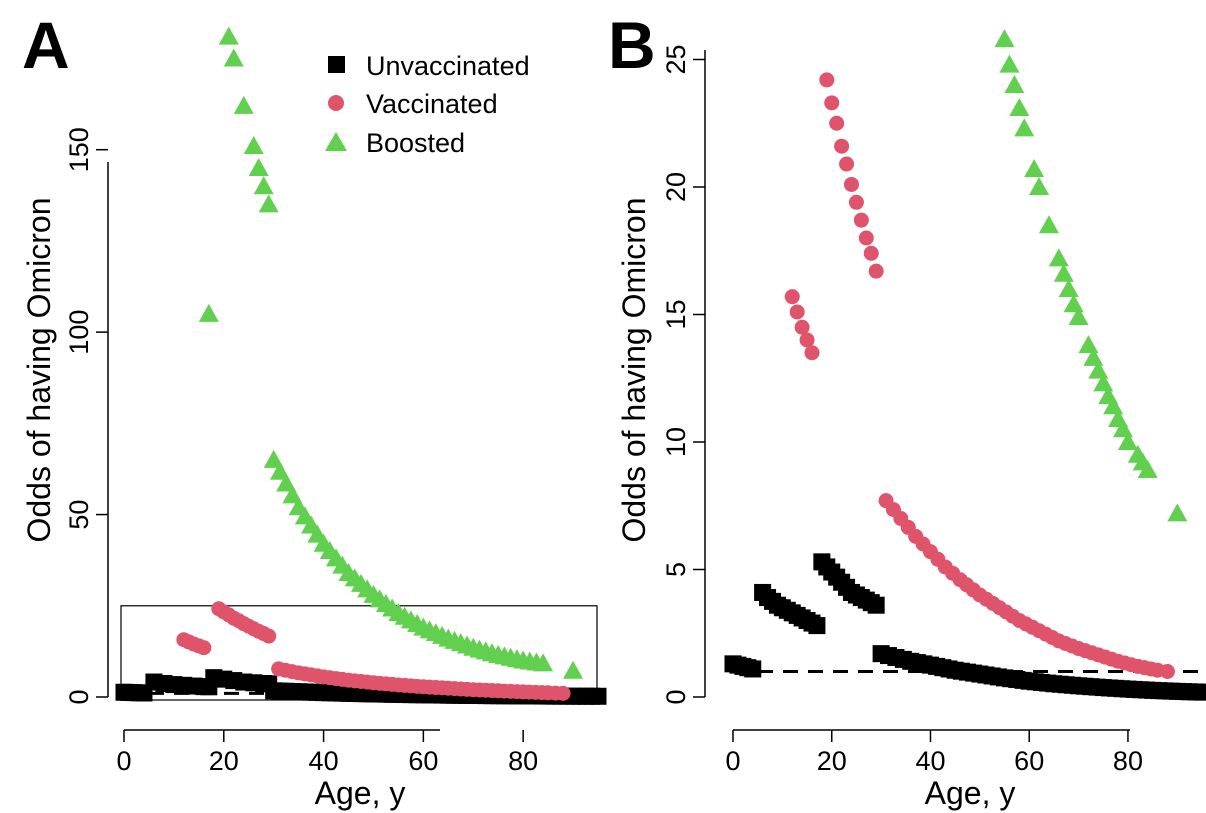 This screenshot has width=1206, height=813. I want to click on panel-a-y-axis-title: Odds of having Omicron, so click(39, 369).